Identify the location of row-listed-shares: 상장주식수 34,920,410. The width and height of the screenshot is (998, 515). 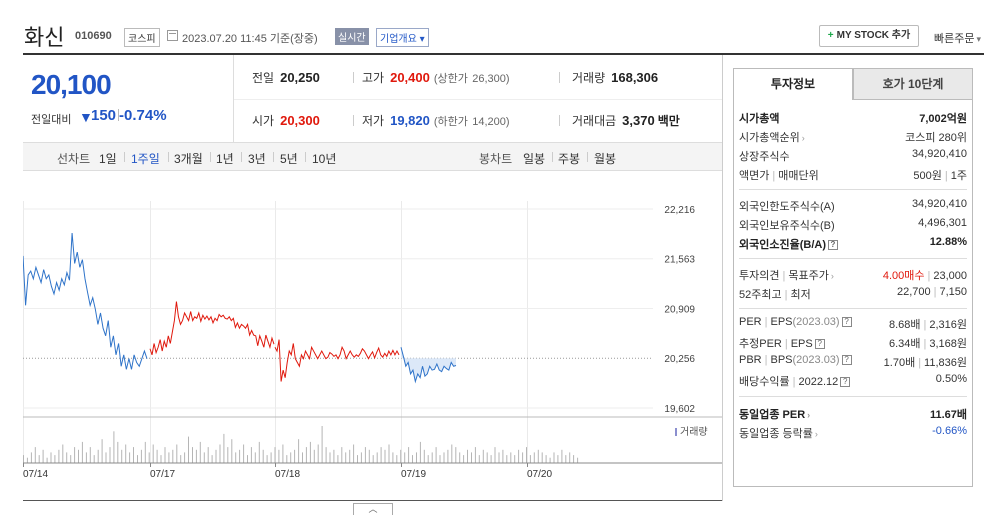
(853, 156).